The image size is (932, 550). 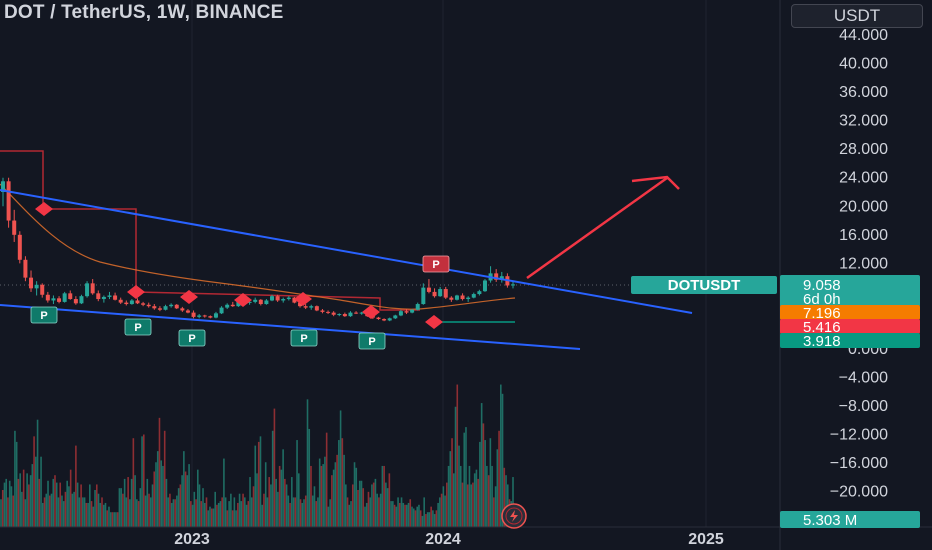 I want to click on svg-text: P, so click(x=191, y=339).